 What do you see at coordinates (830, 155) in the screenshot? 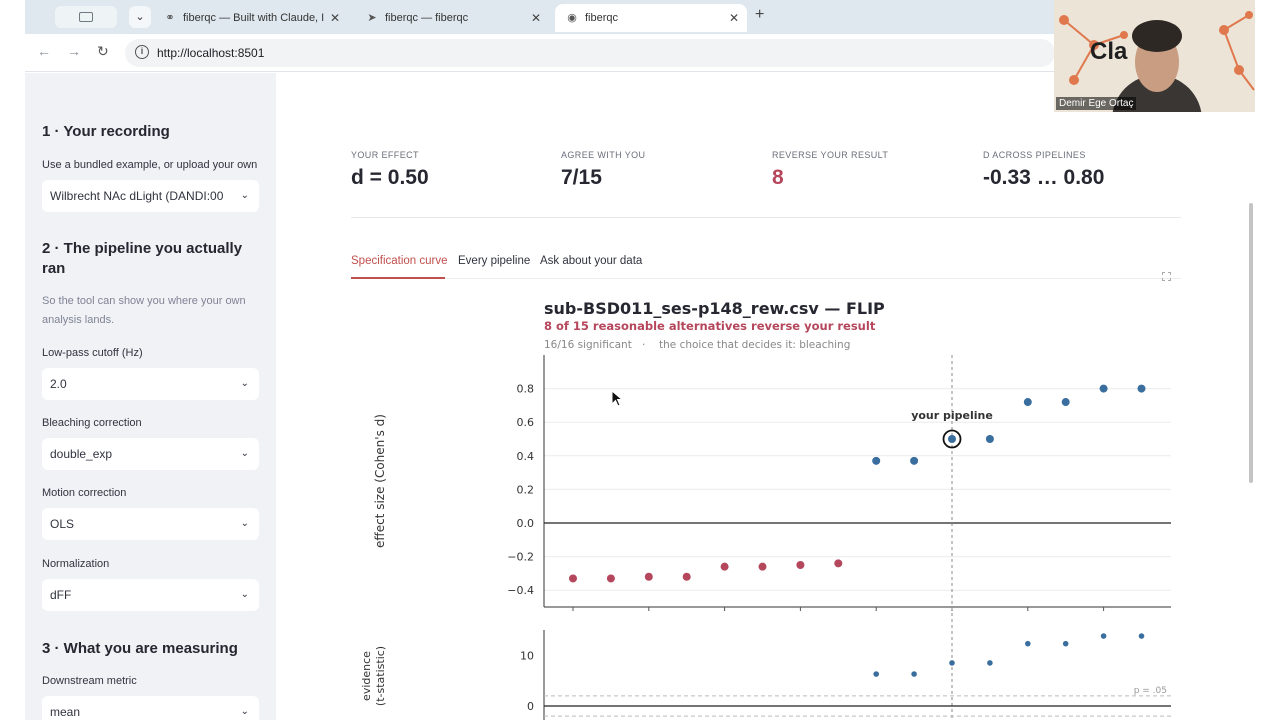
I see `metric-label: REVERSE YOUR RESULT` at bounding box center [830, 155].